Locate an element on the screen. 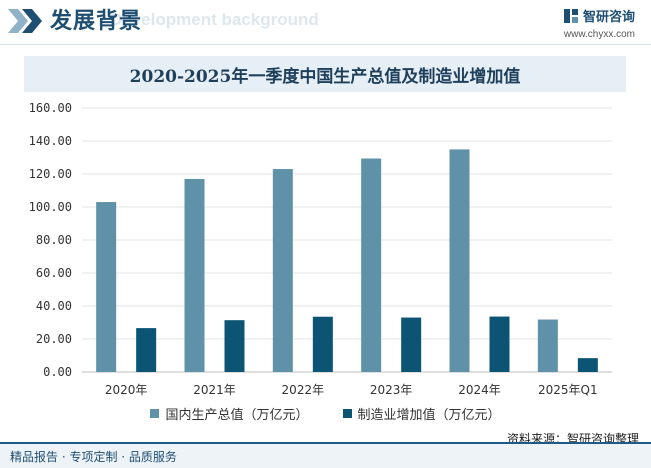  chevron-right-icon is located at coordinates (25, 21).